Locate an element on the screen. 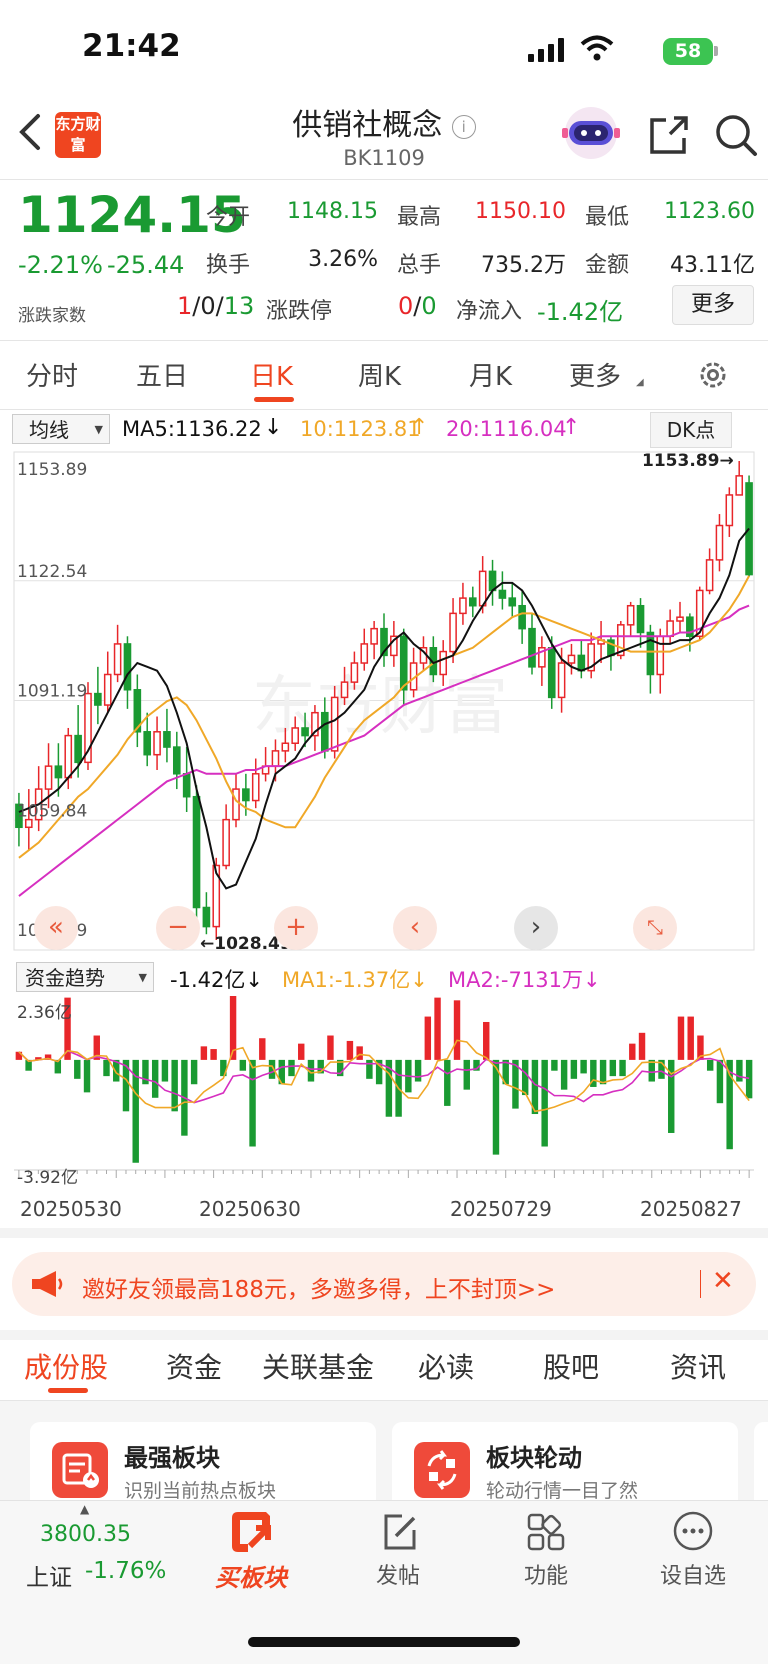 This screenshot has width=768, height=1664. back-icon is located at coordinates (30, 132).